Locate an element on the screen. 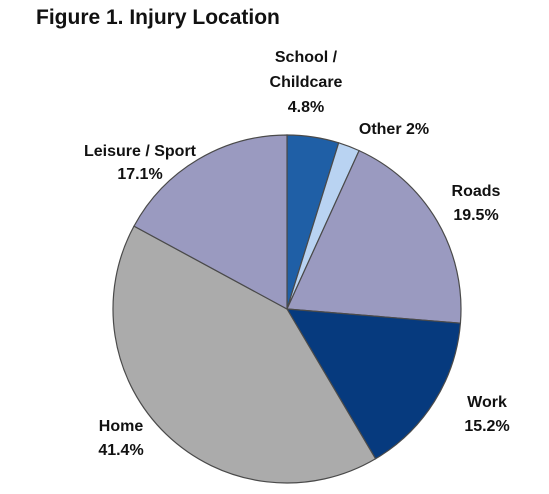 The width and height of the screenshot is (549, 494). slice-label-leisure-sport: Leisure / Sport 17.1% is located at coordinates (140, 163).